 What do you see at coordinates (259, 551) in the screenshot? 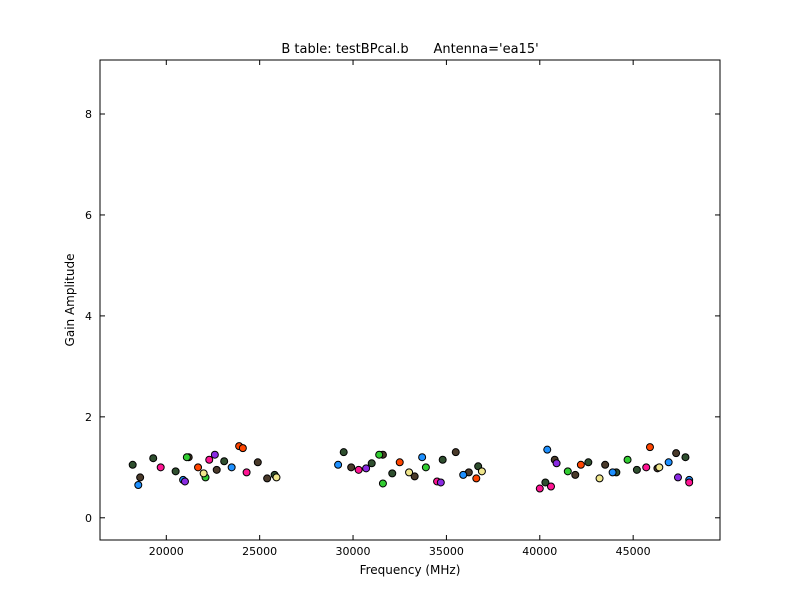
I see `x-tick-label: 25000` at bounding box center [259, 551].